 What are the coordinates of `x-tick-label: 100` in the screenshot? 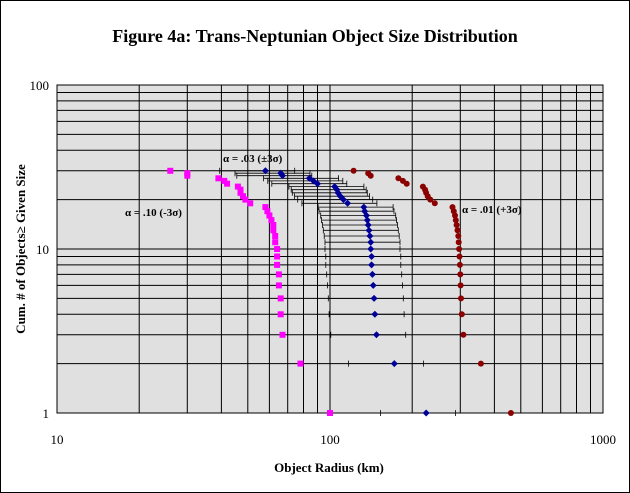 It's located at (330, 439).